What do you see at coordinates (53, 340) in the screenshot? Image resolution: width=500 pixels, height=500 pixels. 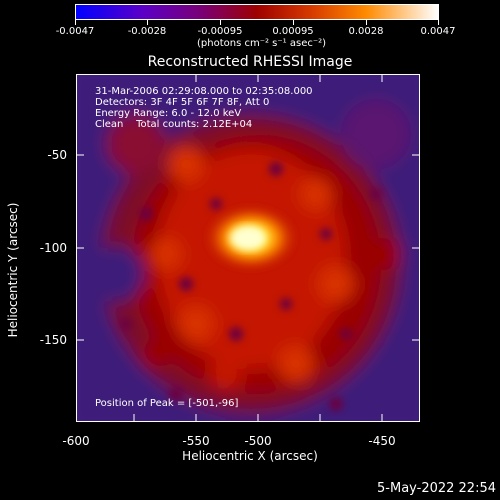 I see `y-tick-label: -150` at bounding box center [53, 340].